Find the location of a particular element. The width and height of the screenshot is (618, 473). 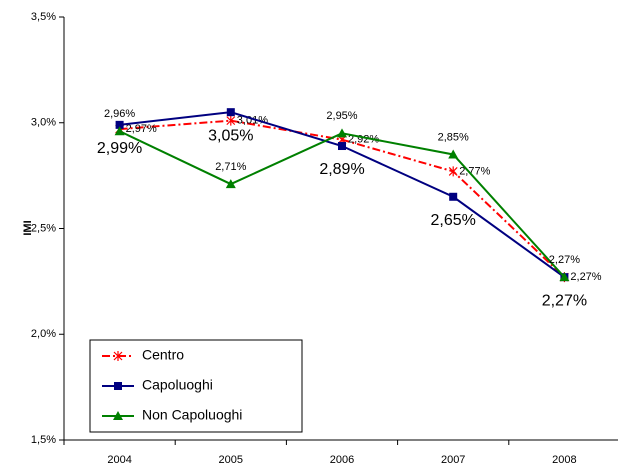

y-axis-label: IMI is located at coordinates (28, 227).